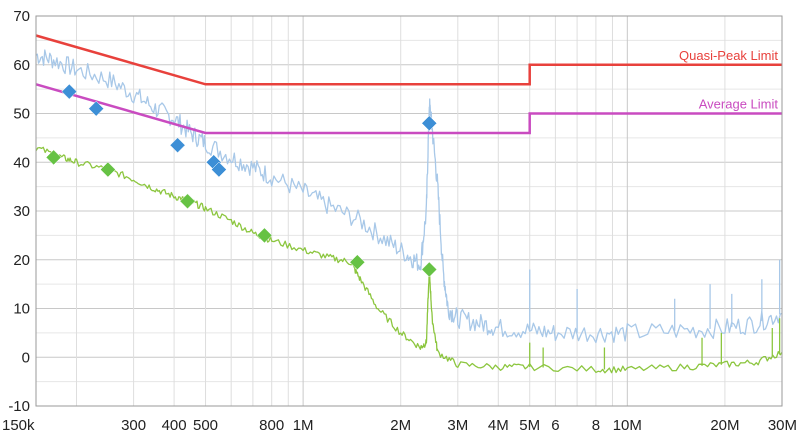  Describe the element at coordinates (174, 425) in the screenshot. I see `x-tick-label: 400` at that location.